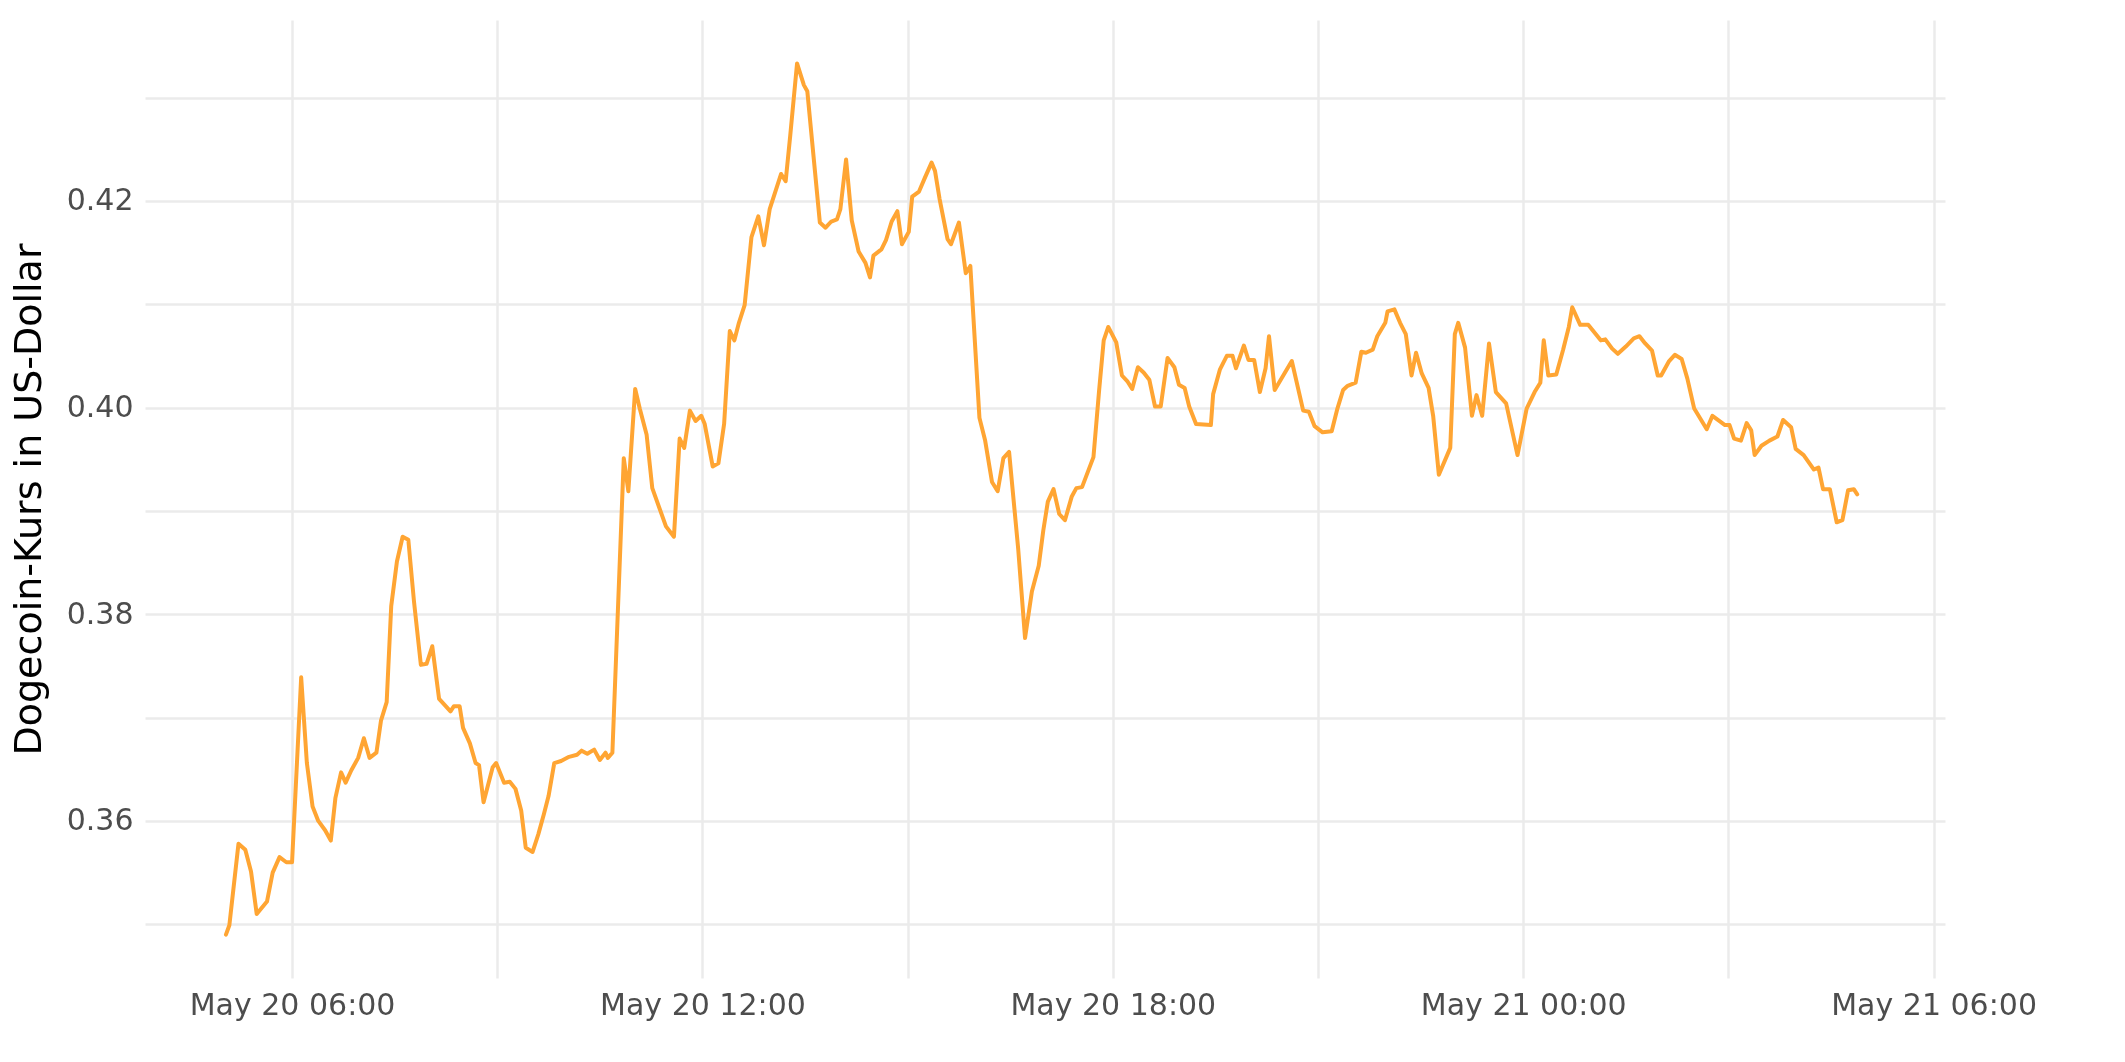 The width and height of the screenshot is (2125, 1062). I want to click on y-tick-label: 0.36, so click(100, 820).